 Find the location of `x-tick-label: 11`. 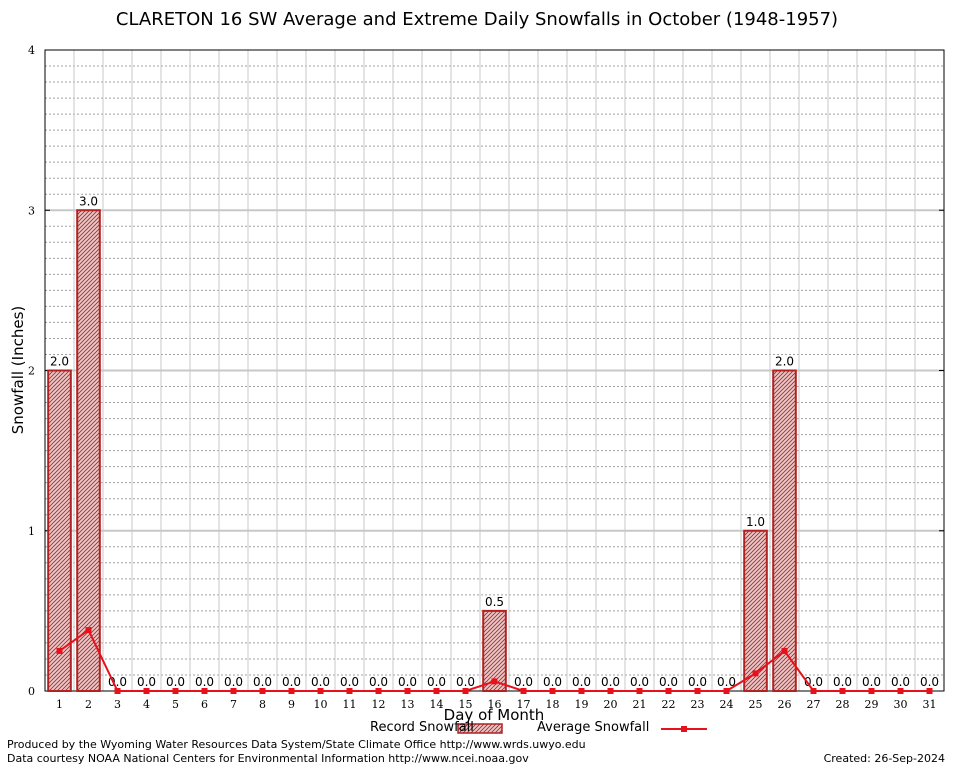

x-tick-label: 11 is located at coordinates (350, 704).